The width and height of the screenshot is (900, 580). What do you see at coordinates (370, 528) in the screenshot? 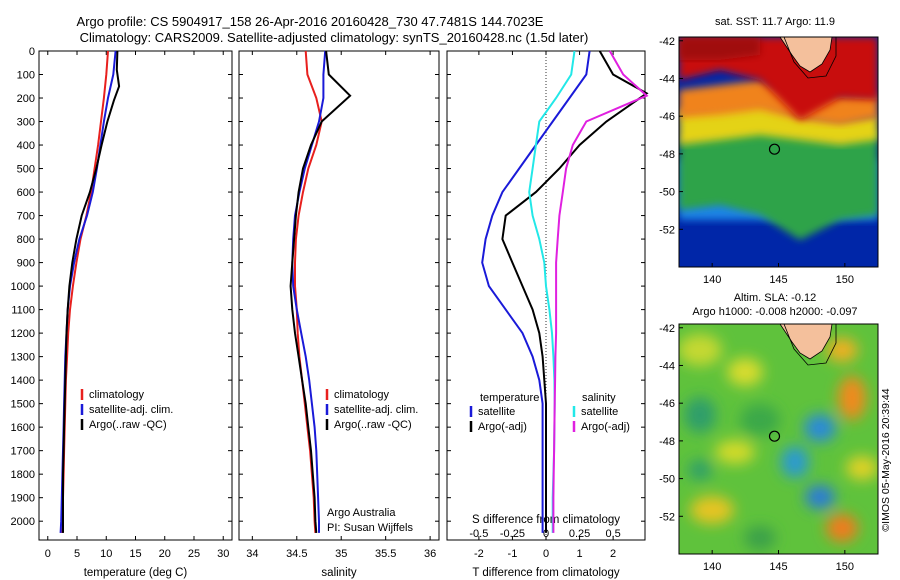
I see `annotation-text: PI: Susan Wijffels` at bounding box center [370, 528].